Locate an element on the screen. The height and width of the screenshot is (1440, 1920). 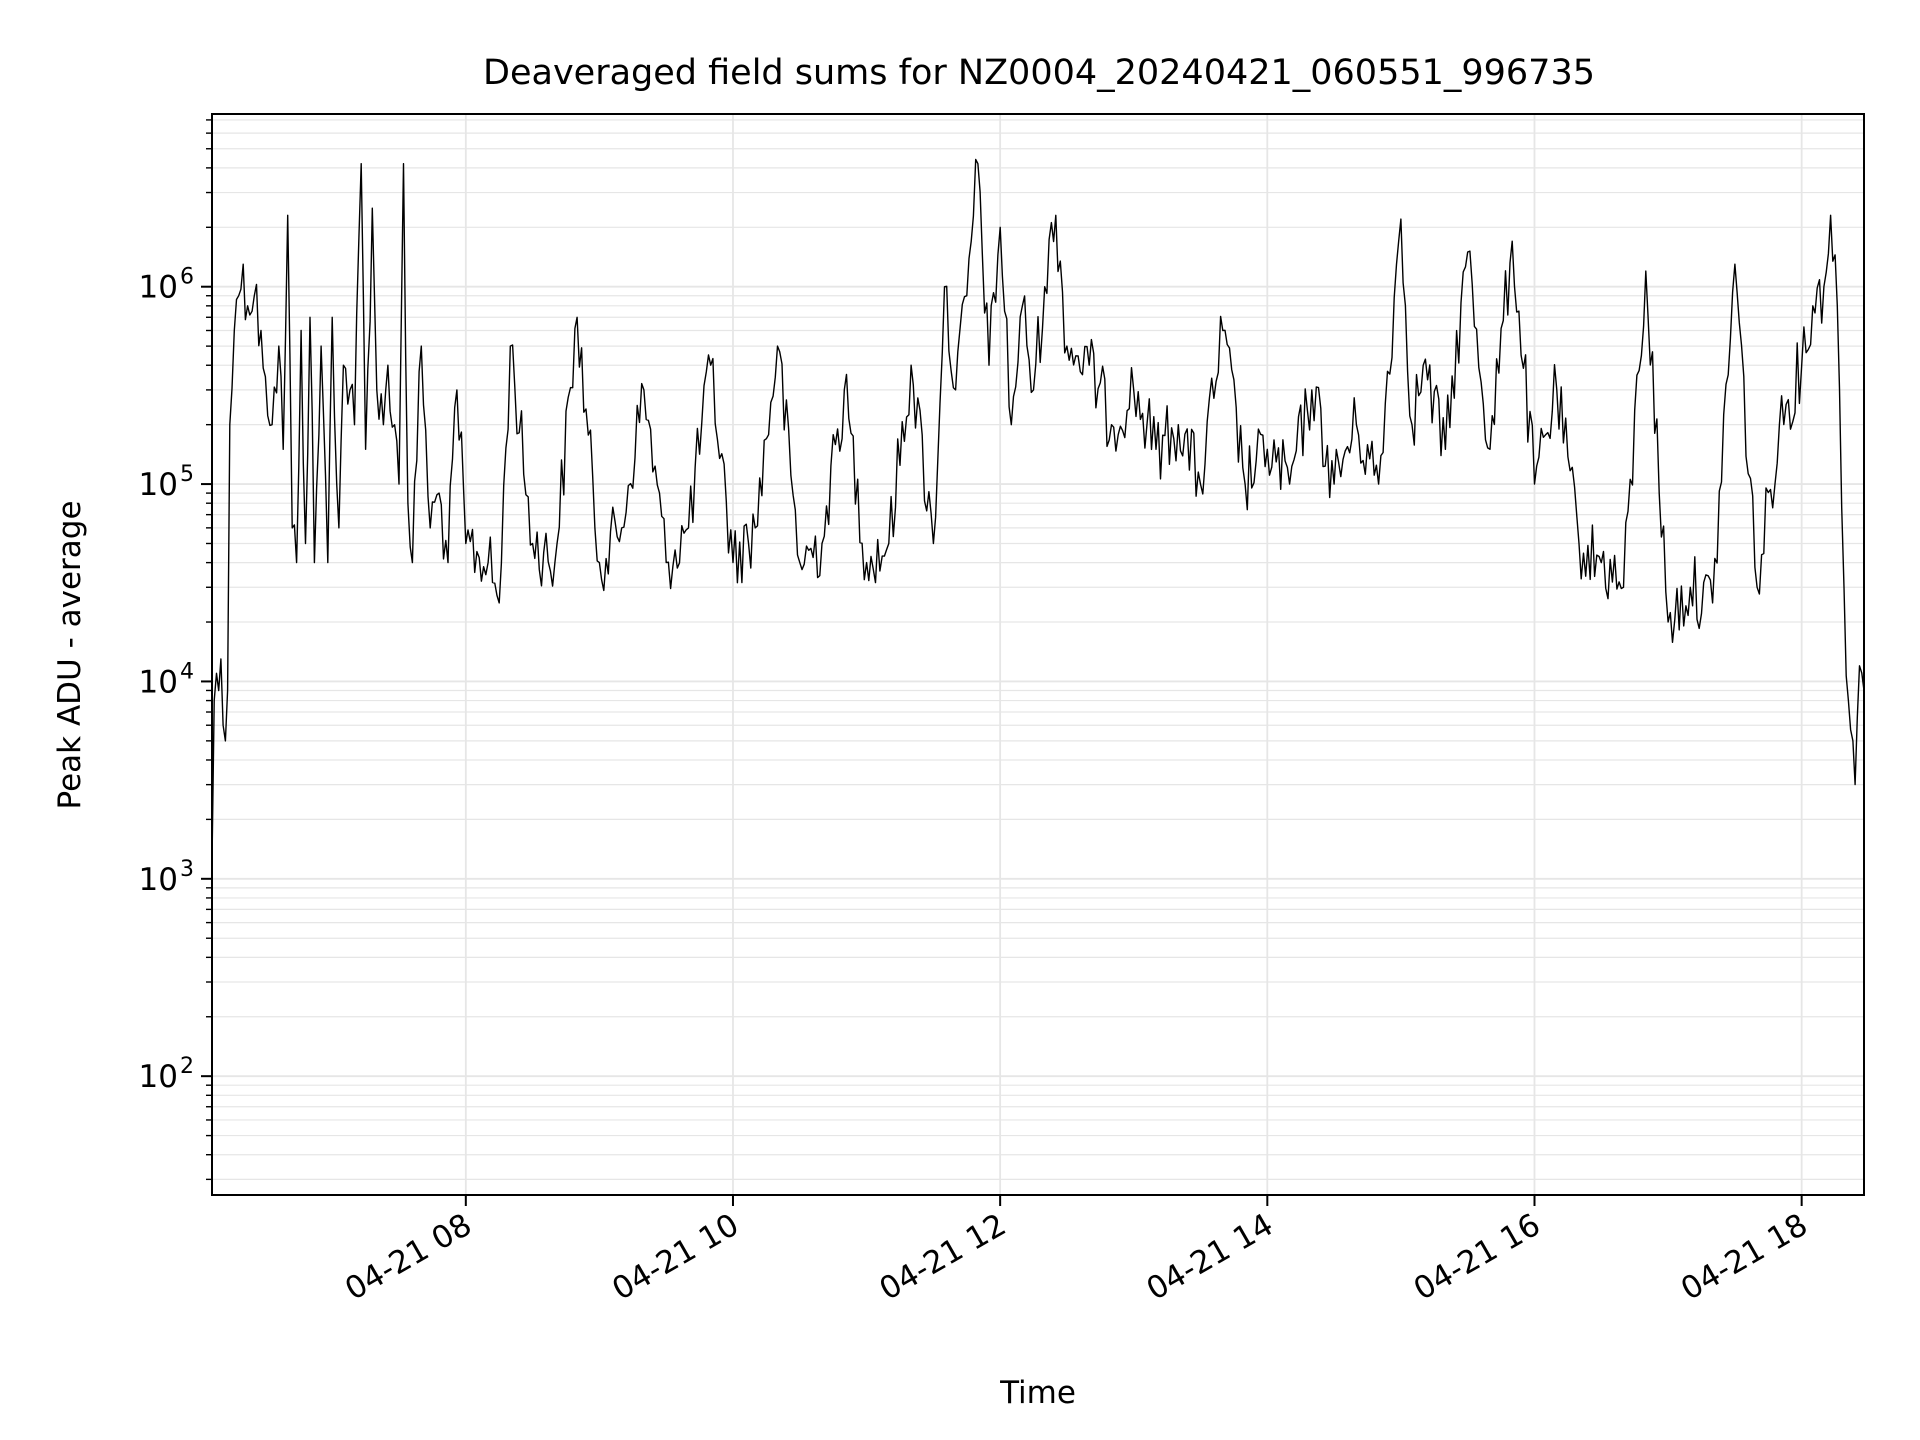
y-tick-exponent: 2 is located at coordinates (187, 1066).